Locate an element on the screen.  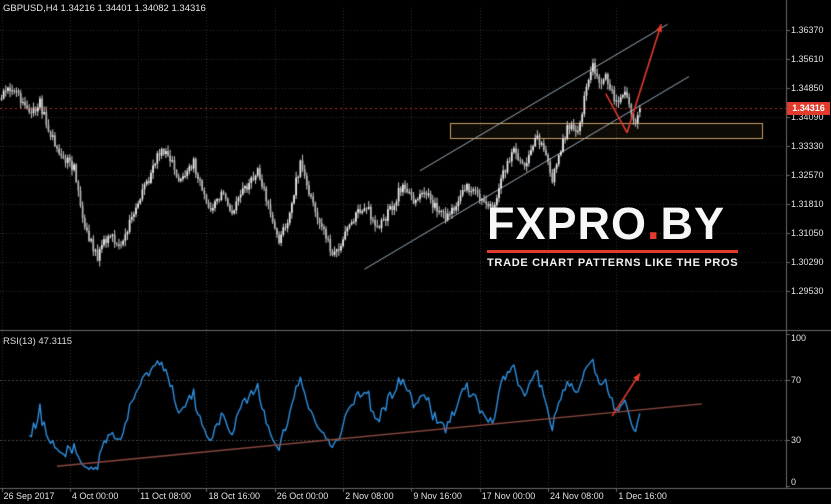
time-tick-label: 1 Dec 16:00 is located at coordinates (642, 496).